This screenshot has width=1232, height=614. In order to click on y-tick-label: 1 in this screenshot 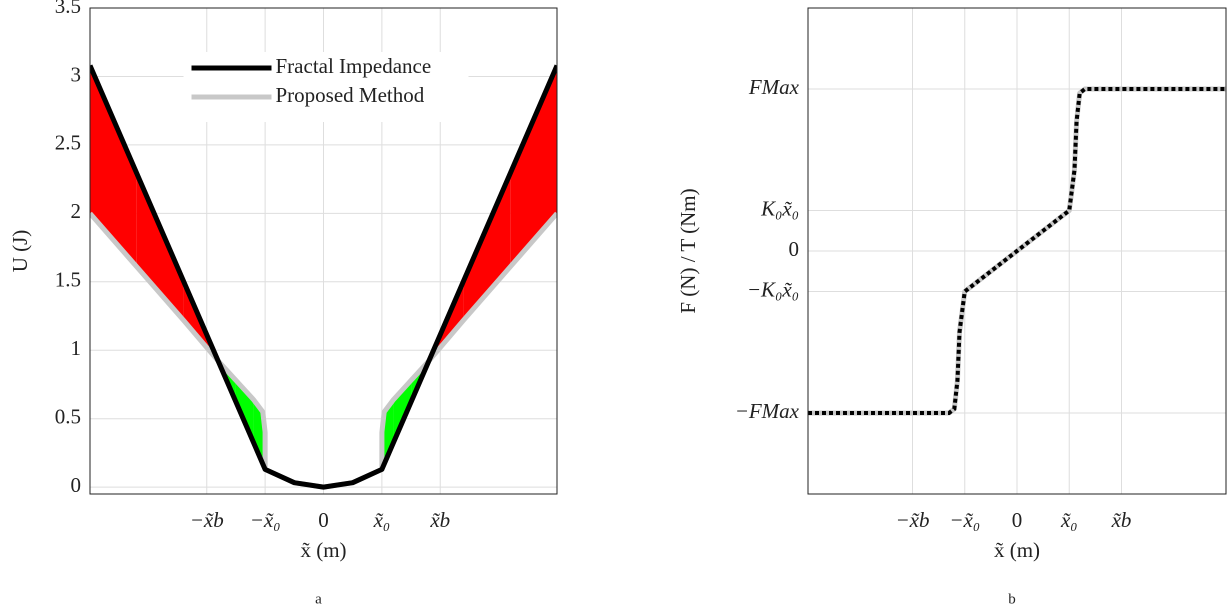, I will do `click(76, 348)`.